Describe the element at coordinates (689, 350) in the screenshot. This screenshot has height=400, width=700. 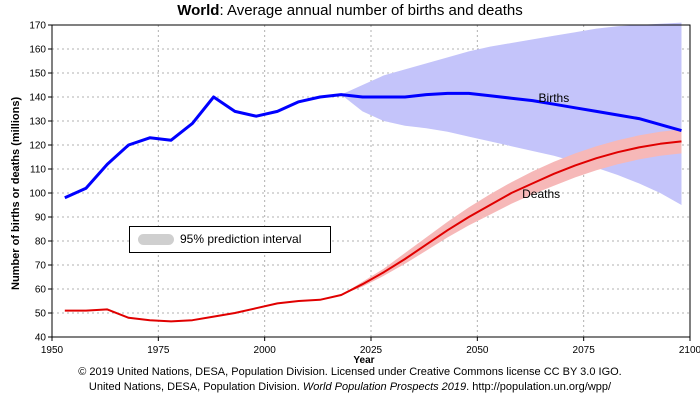
I see `x-tick-label: 2100` at that location.